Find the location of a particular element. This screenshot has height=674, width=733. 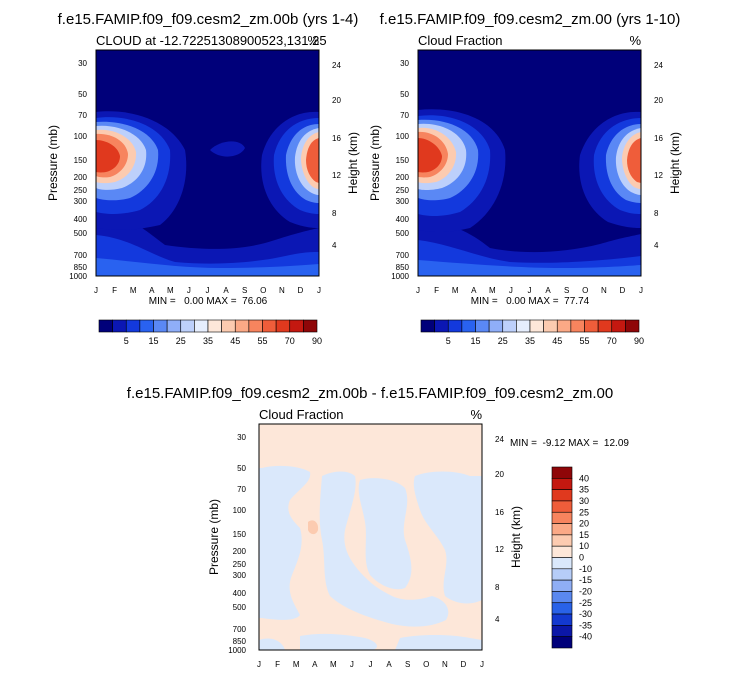

panel-a-subtitle-left: CLOUD at -12.7225130890052​3,131.25 is located at coordinates (211, 40).